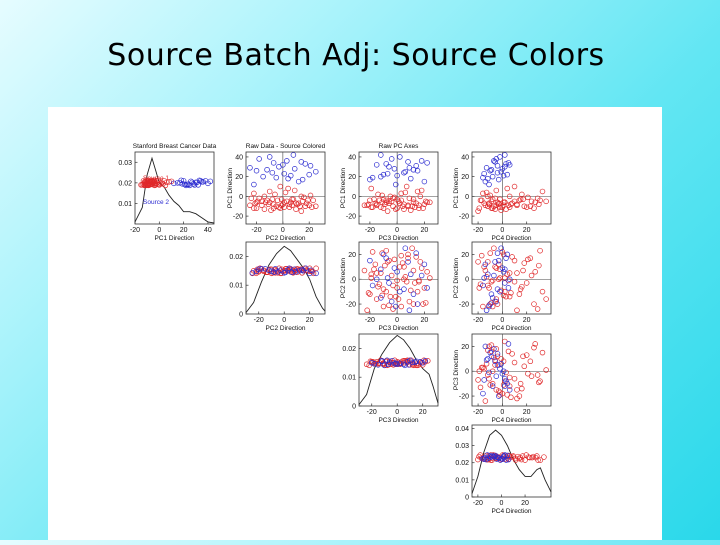 The width and height of the screenshot is (720, 545). Describe the element at coordinates (398, 278) in the screenshot. I see `plot-frame` at that location.